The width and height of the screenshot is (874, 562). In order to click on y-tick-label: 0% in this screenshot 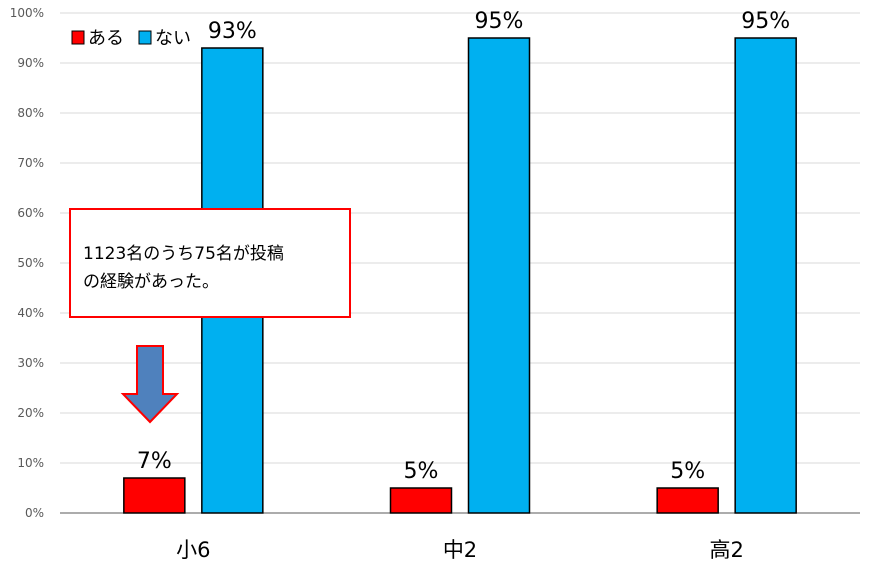, I will do `click(34, 513)`.